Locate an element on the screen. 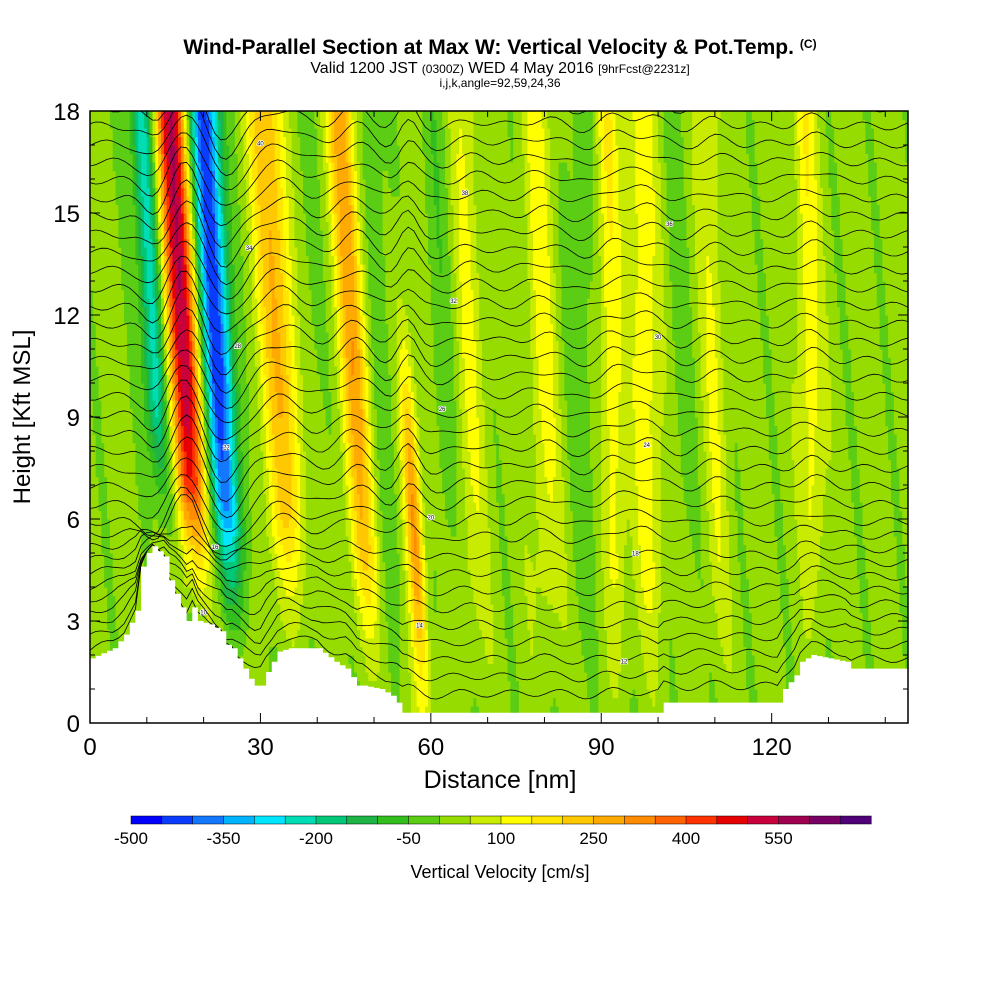 The image size is (1000, 1000). grid-indices: i,j,k,angle=92,59,24,36 is located at coordinates (500, 83).